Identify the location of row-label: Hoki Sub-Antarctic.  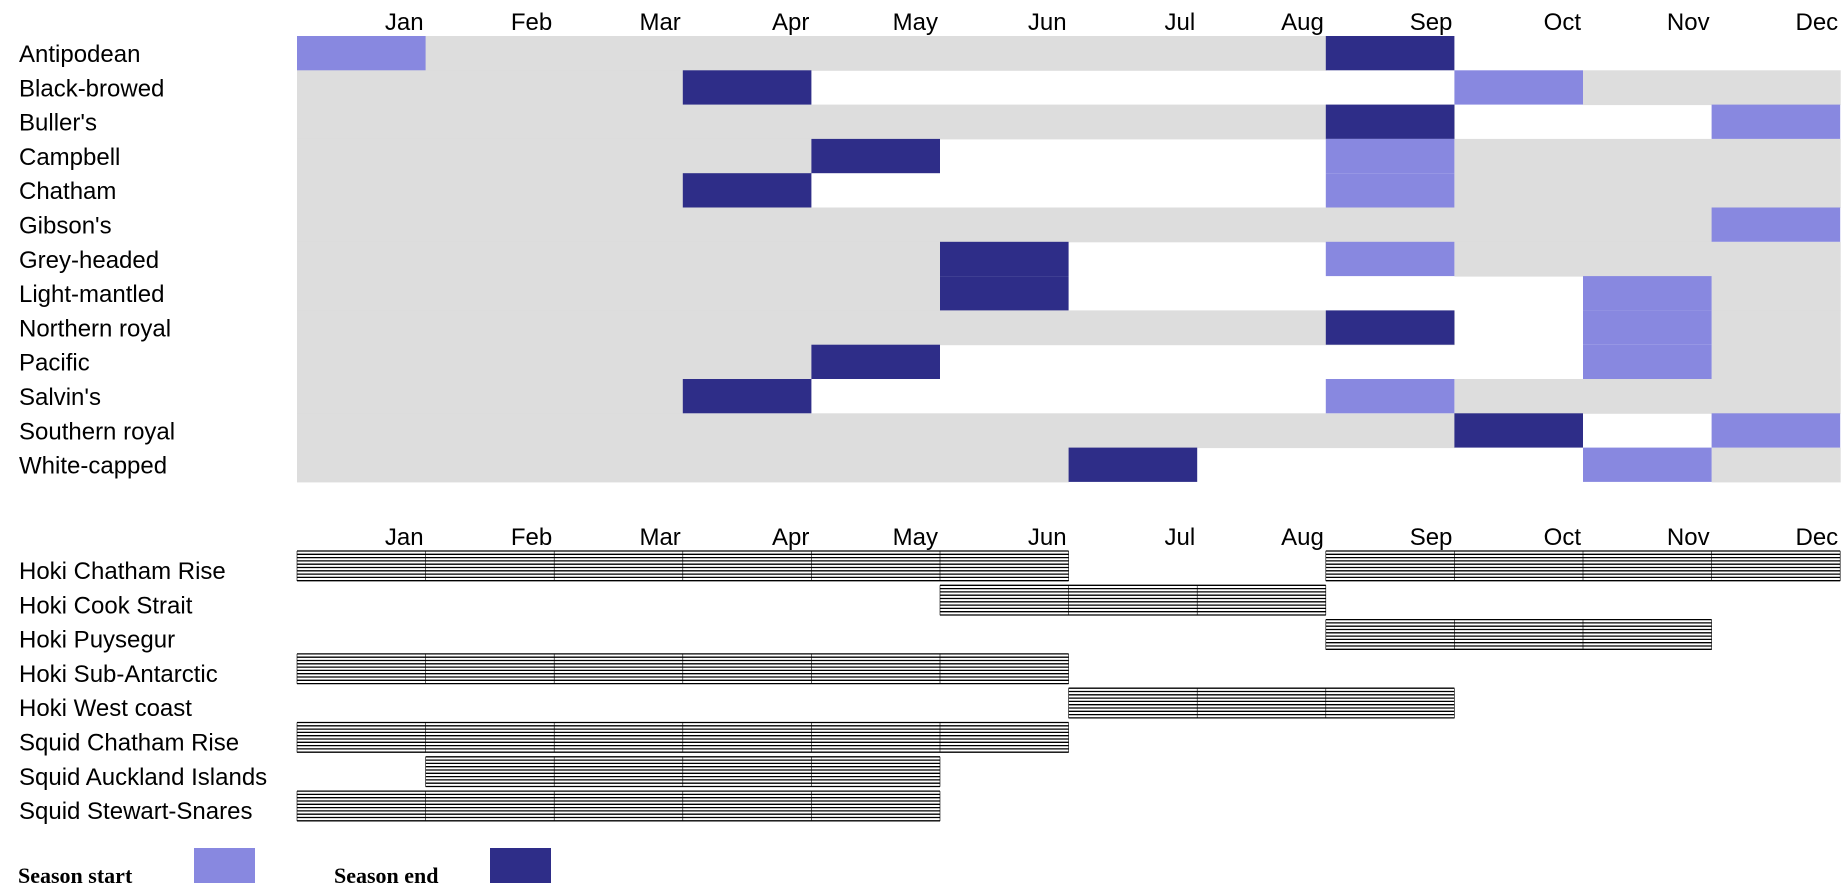
(118, 674).